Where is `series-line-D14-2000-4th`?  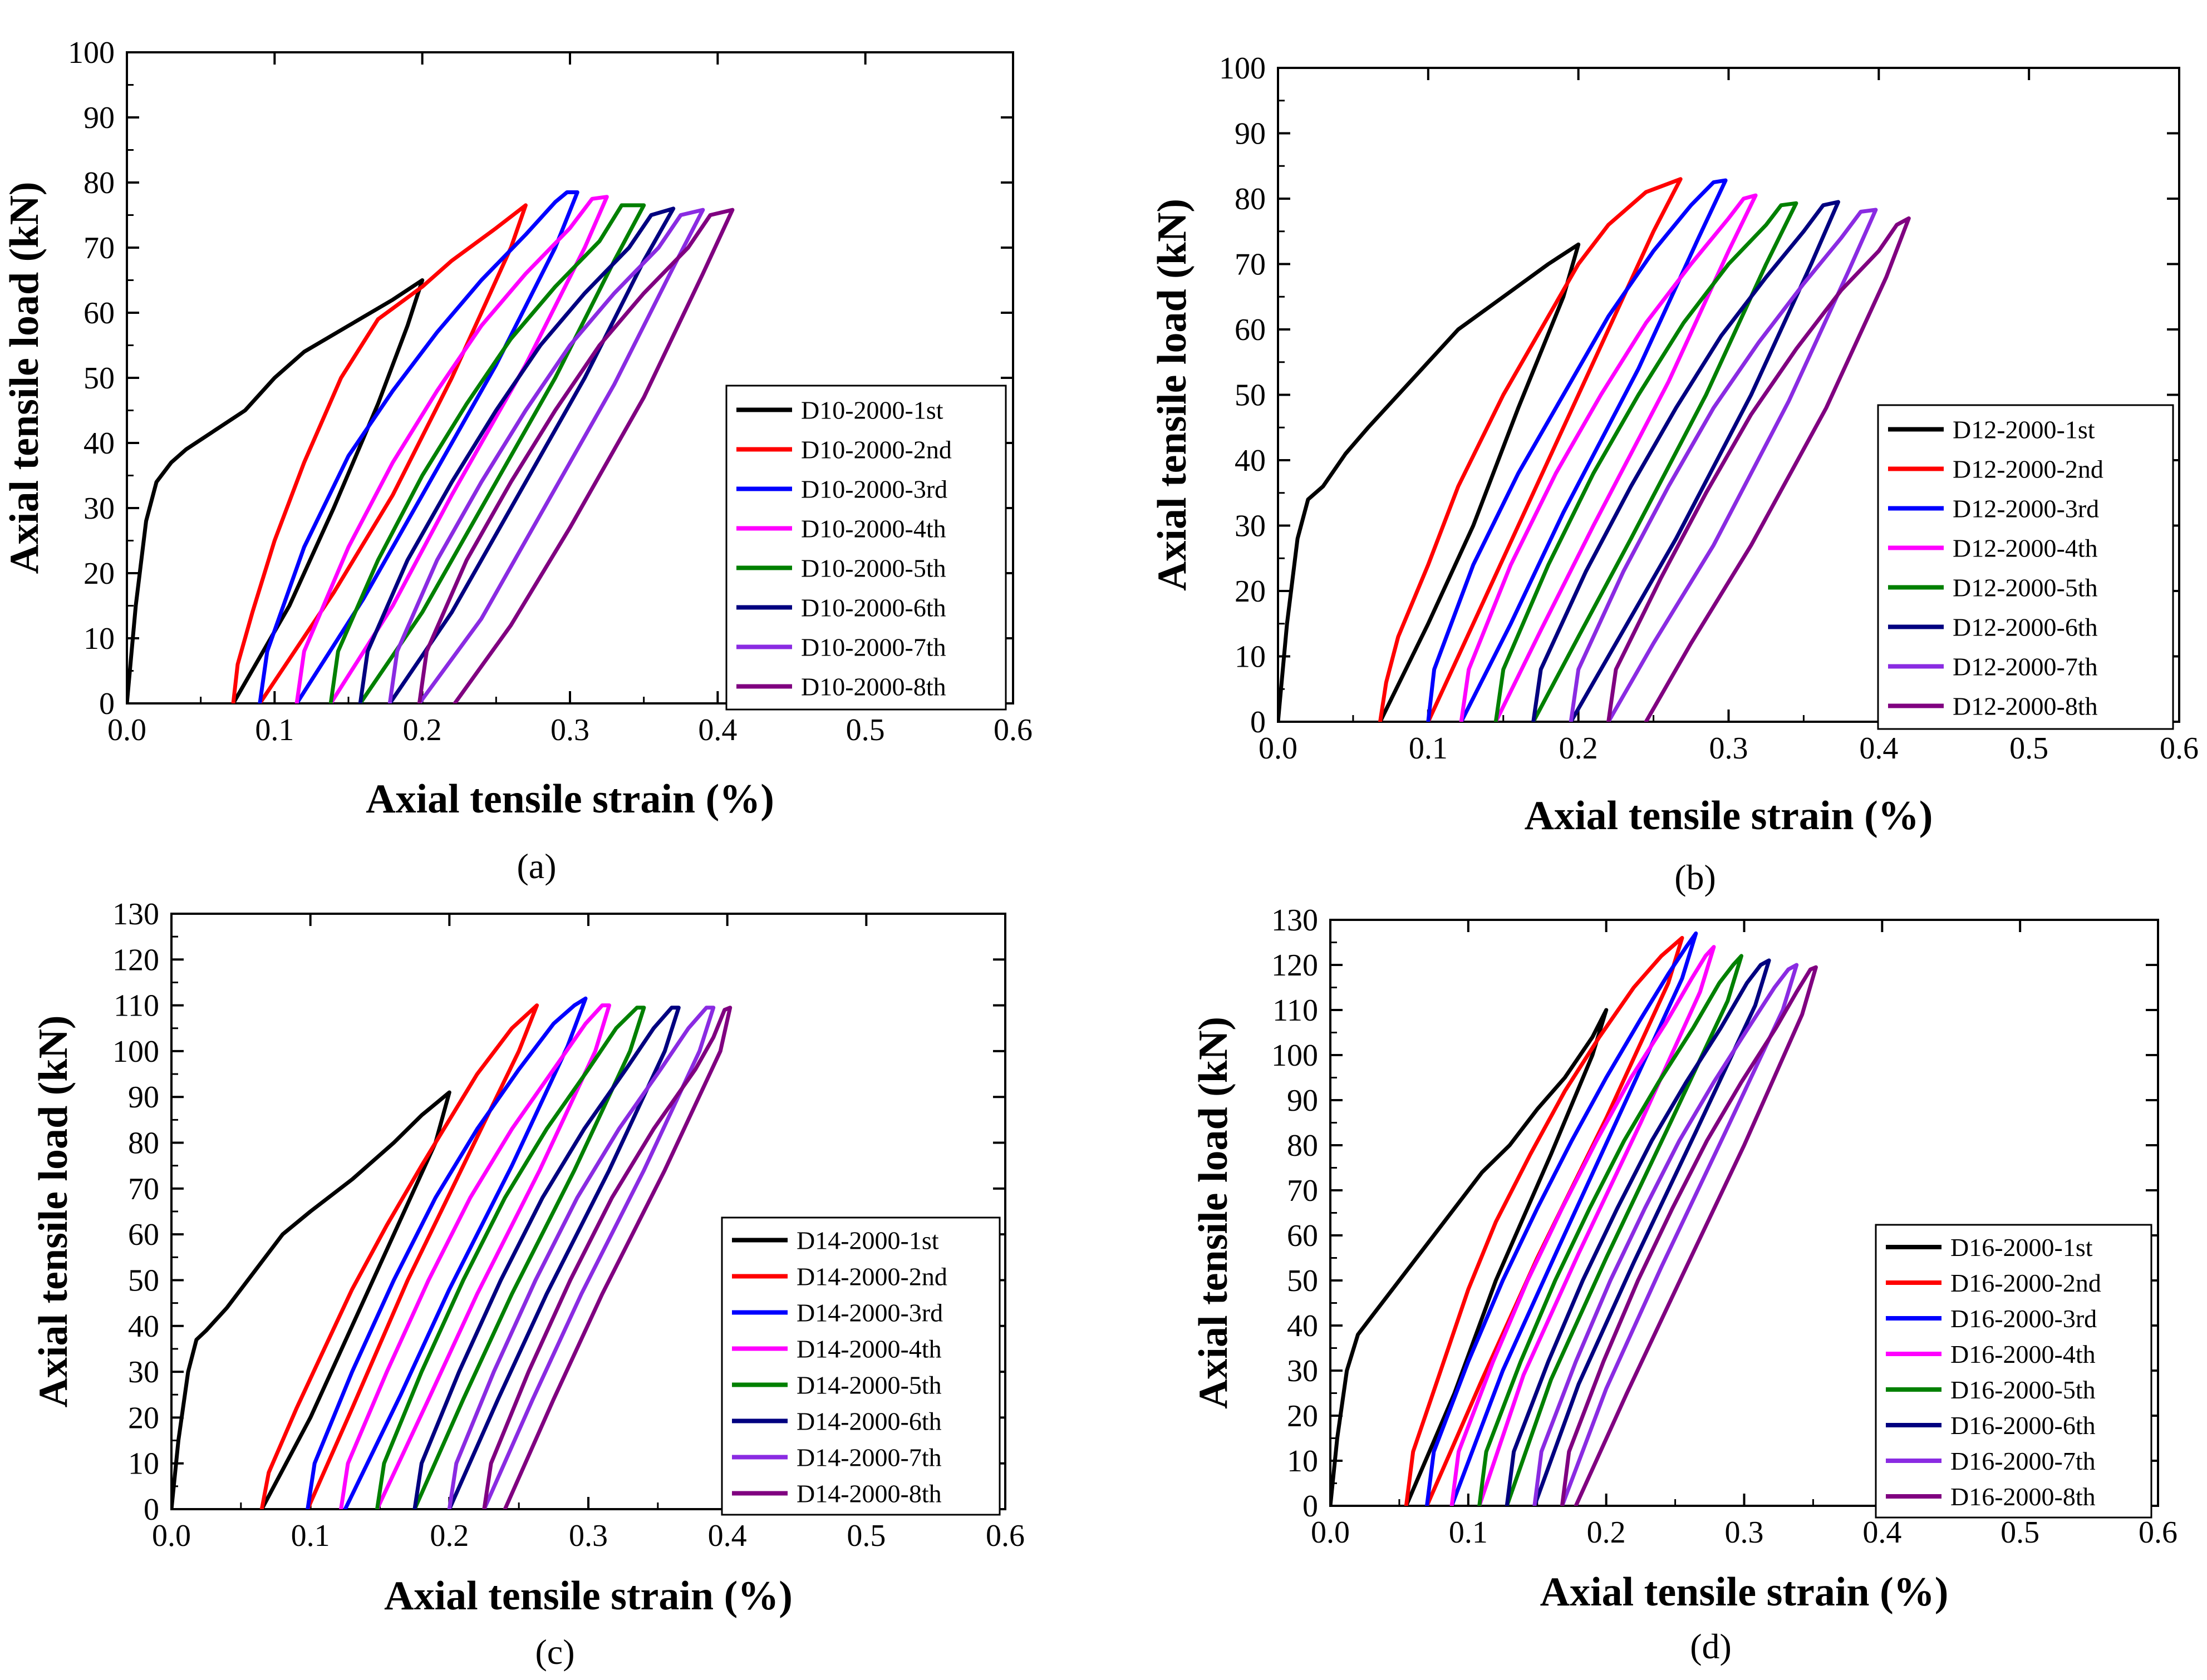 series-line-D14-2000-4th is located at coordinates (475, 1256).